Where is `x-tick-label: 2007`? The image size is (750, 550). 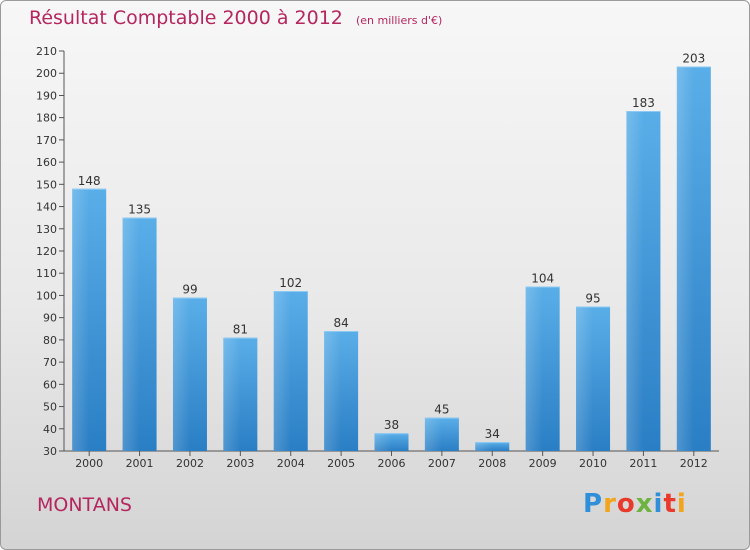 x-tick-label: 2007 is located at coordinates (442, 463).